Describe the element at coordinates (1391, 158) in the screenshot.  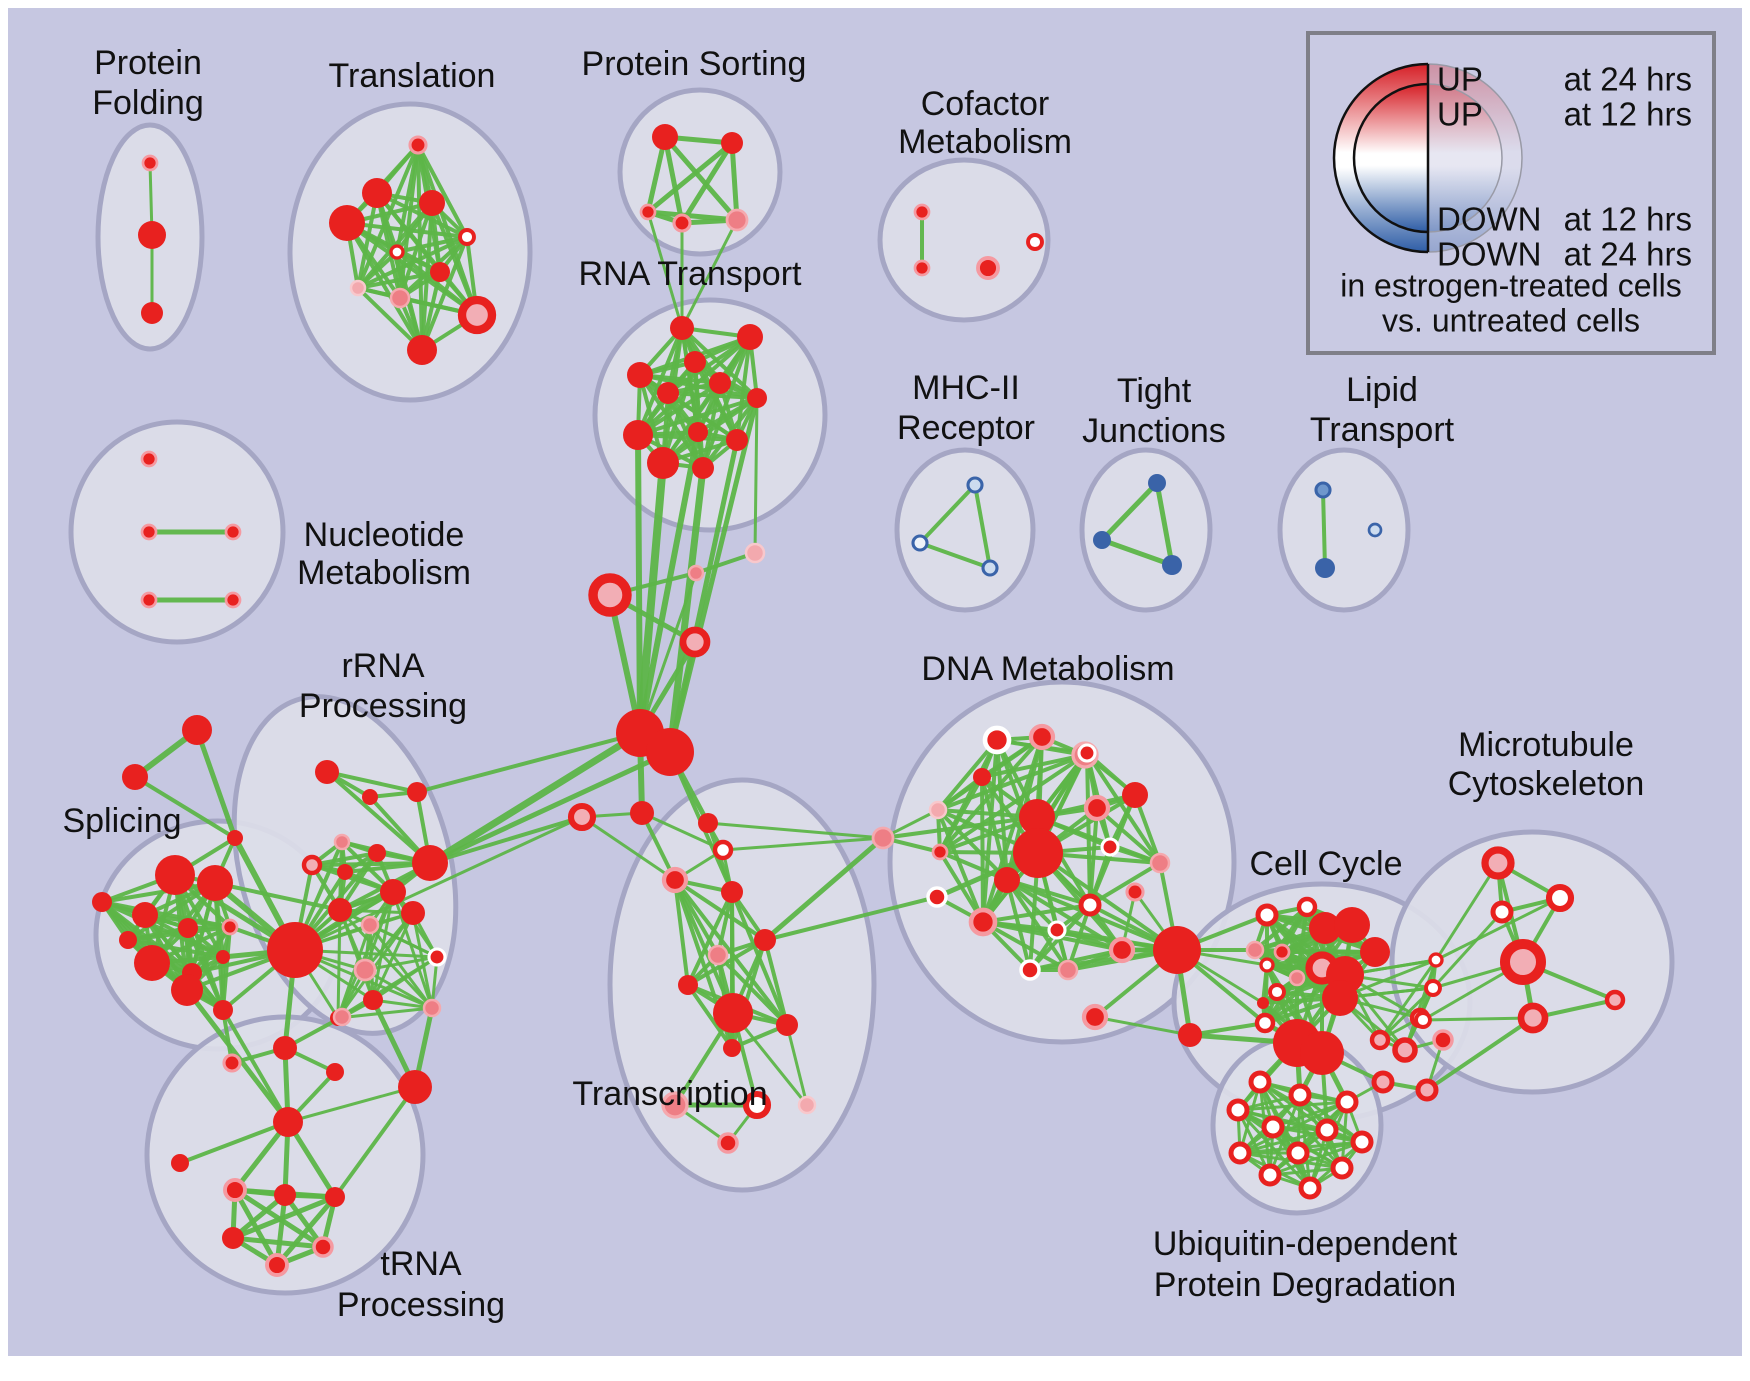
I see `legend-inner-circle` at that location.